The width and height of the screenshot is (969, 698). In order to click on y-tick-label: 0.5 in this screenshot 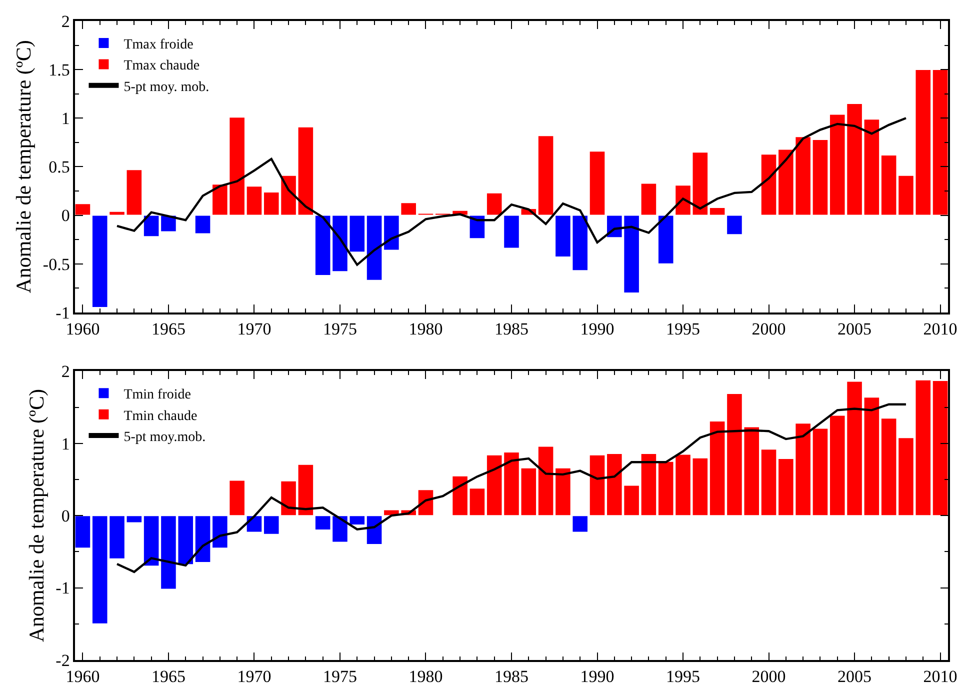, I will do `click(59, 167)`.